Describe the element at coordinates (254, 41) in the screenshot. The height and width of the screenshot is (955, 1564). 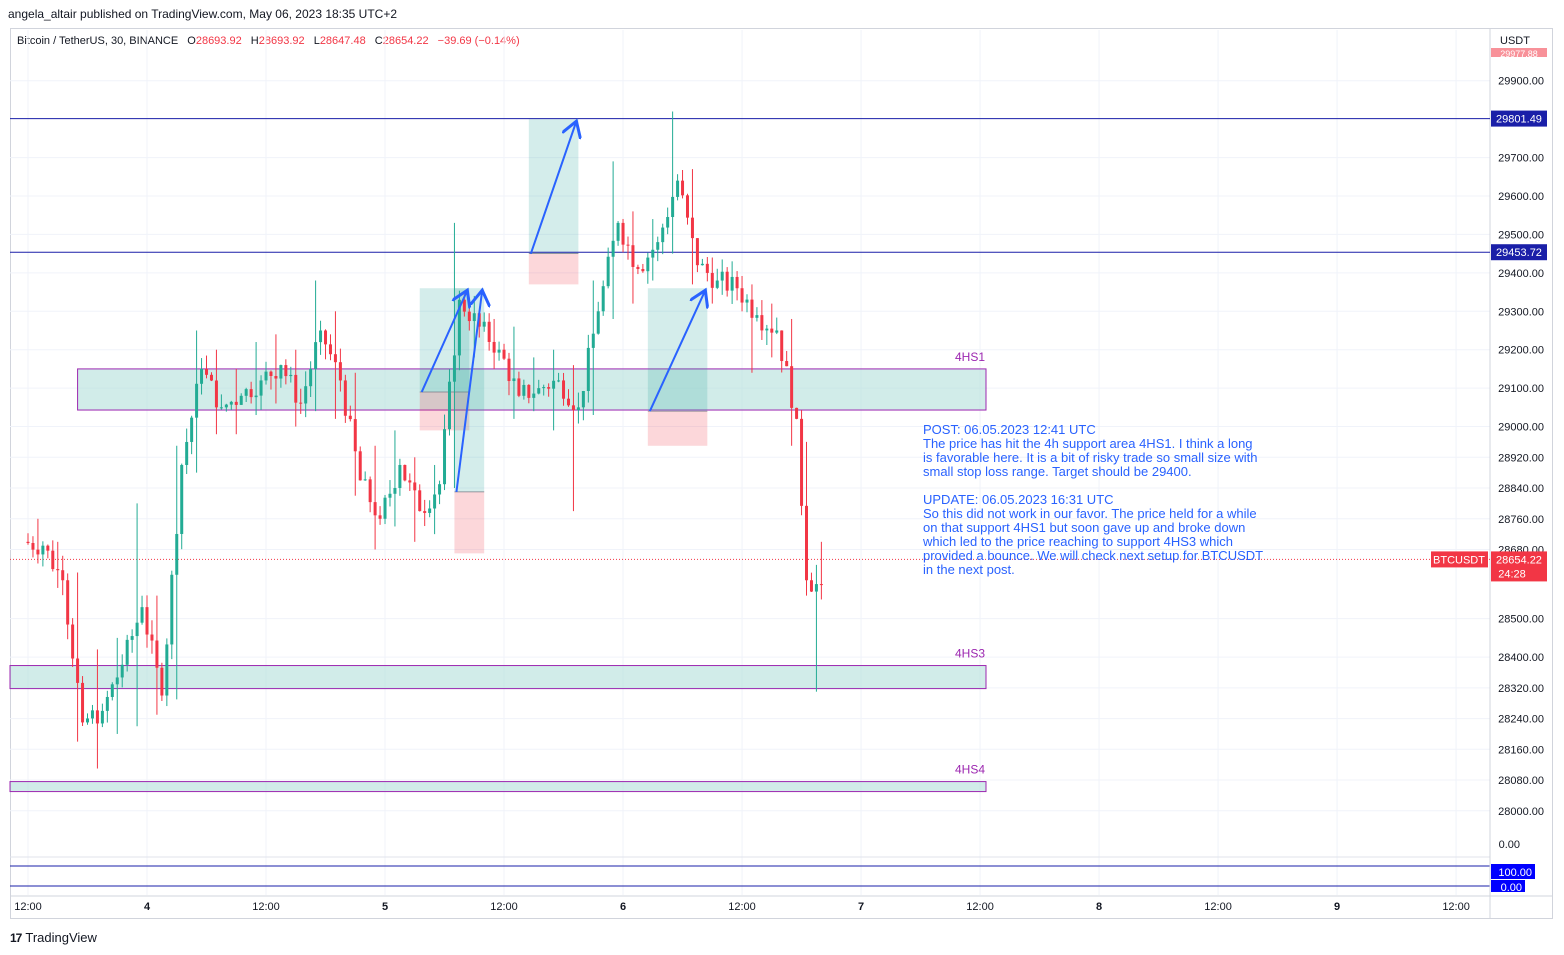
I see `high-label: H` at that location.